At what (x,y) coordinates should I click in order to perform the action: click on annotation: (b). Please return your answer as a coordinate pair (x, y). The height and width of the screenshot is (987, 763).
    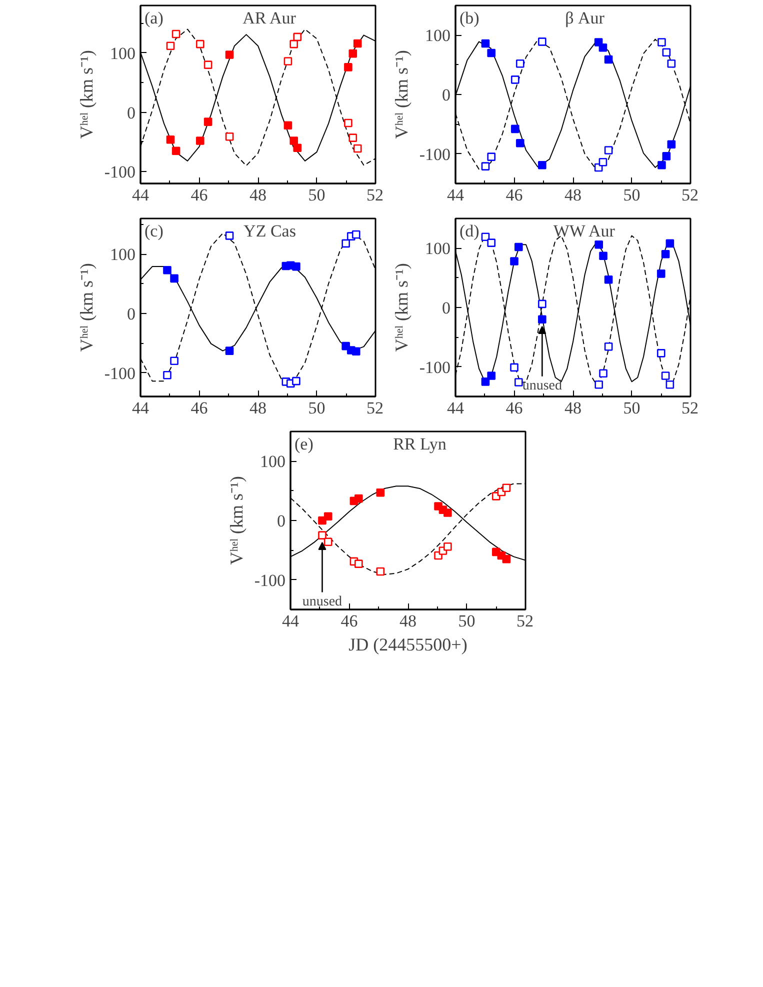
    Looking at the image, I should click on (470, 18).